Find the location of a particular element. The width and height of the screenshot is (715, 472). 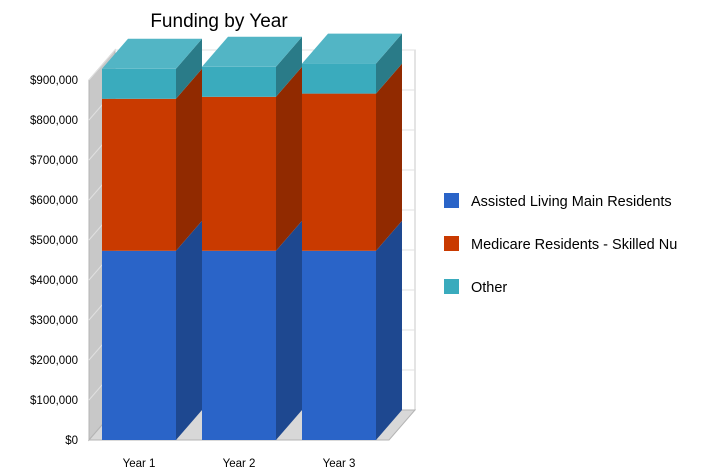

legend-label: Medicare Residents - Skilled Nu is located at coordinates (574, 245).